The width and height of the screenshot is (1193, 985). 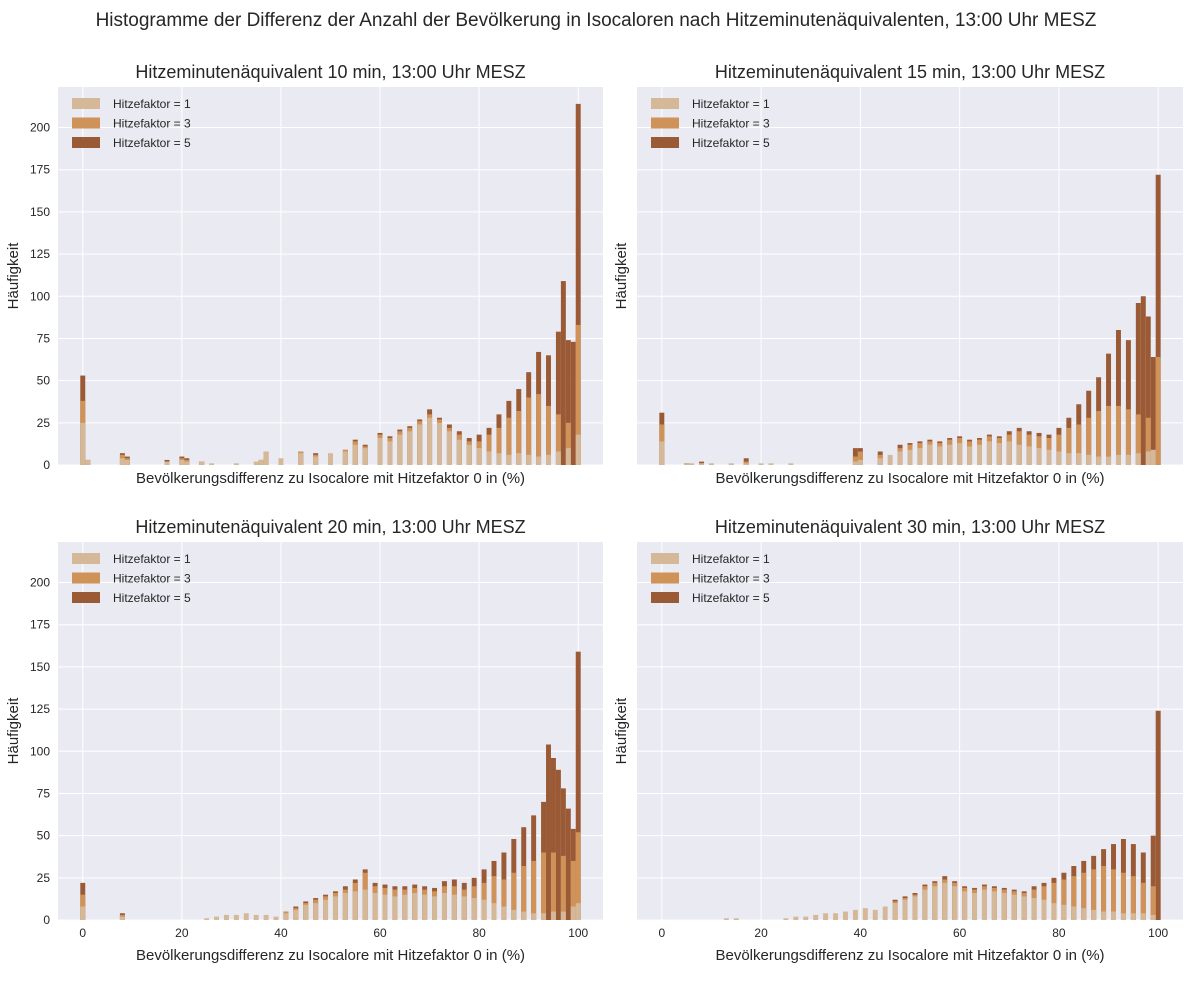 I want to click on x-tick-label: 0, so click(x=661, y=933).